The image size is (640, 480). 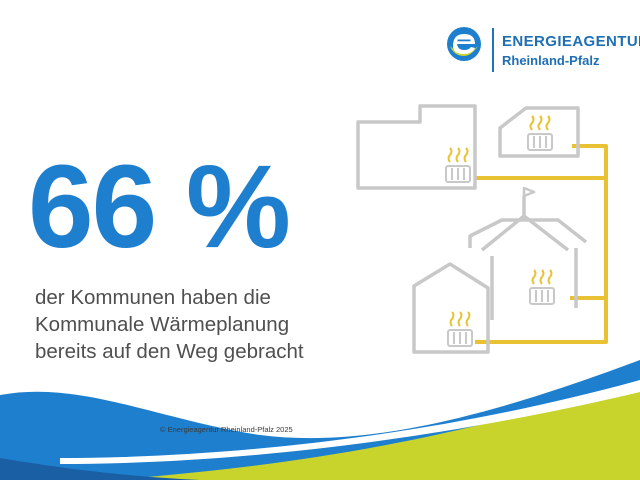 I want to click on flag-icon, so click(x=529, y=192).